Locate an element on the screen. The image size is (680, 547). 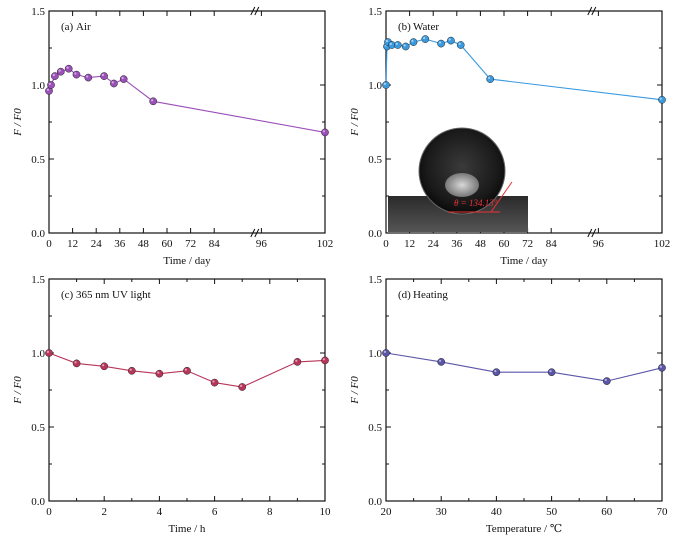
x-tick-label: 70 is located at coordinates (663, 512).